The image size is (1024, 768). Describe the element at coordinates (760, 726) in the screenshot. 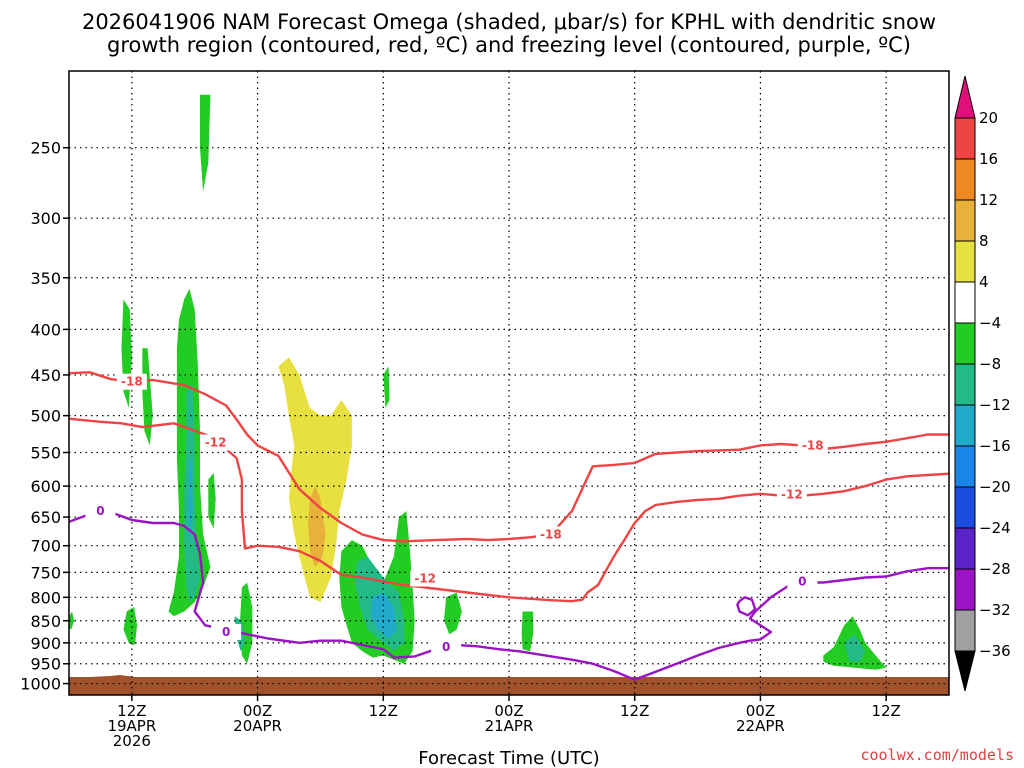

I see `x-tick-label-66-1: 22APR` at that location.